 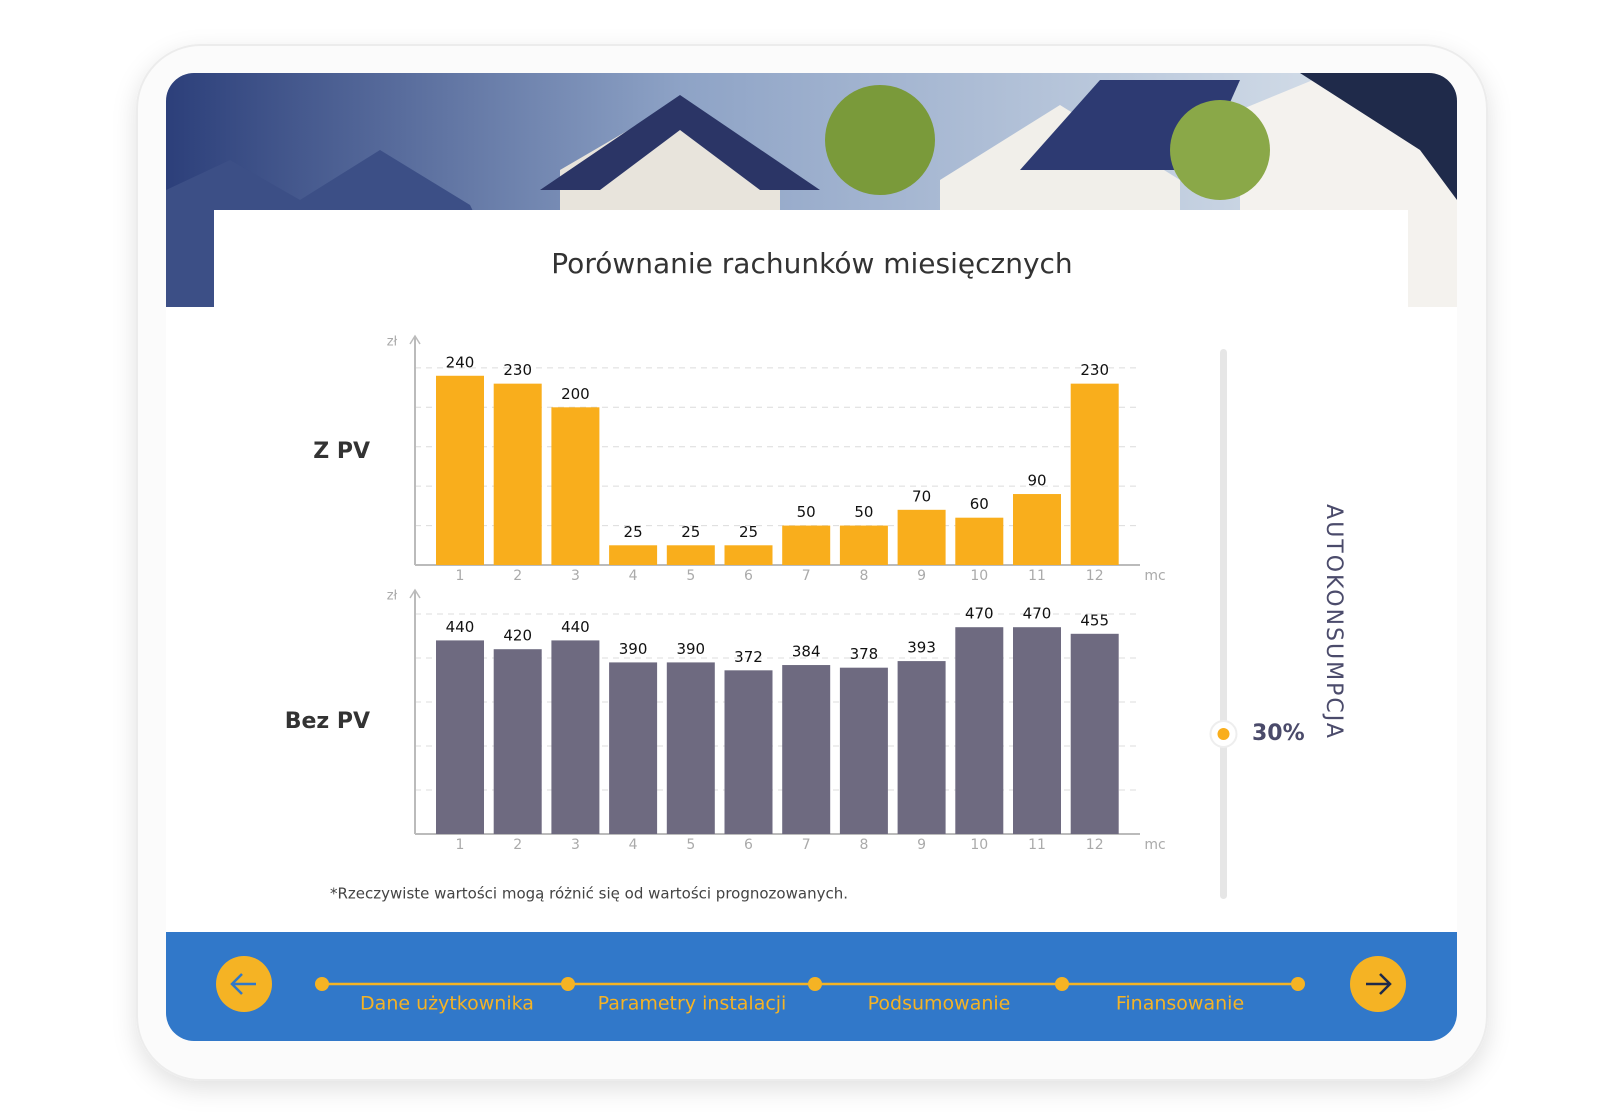 What do you see at coordinates (460, 362) in the screenshot?
I see `value-label: 240` at bounding box center [460, 362].